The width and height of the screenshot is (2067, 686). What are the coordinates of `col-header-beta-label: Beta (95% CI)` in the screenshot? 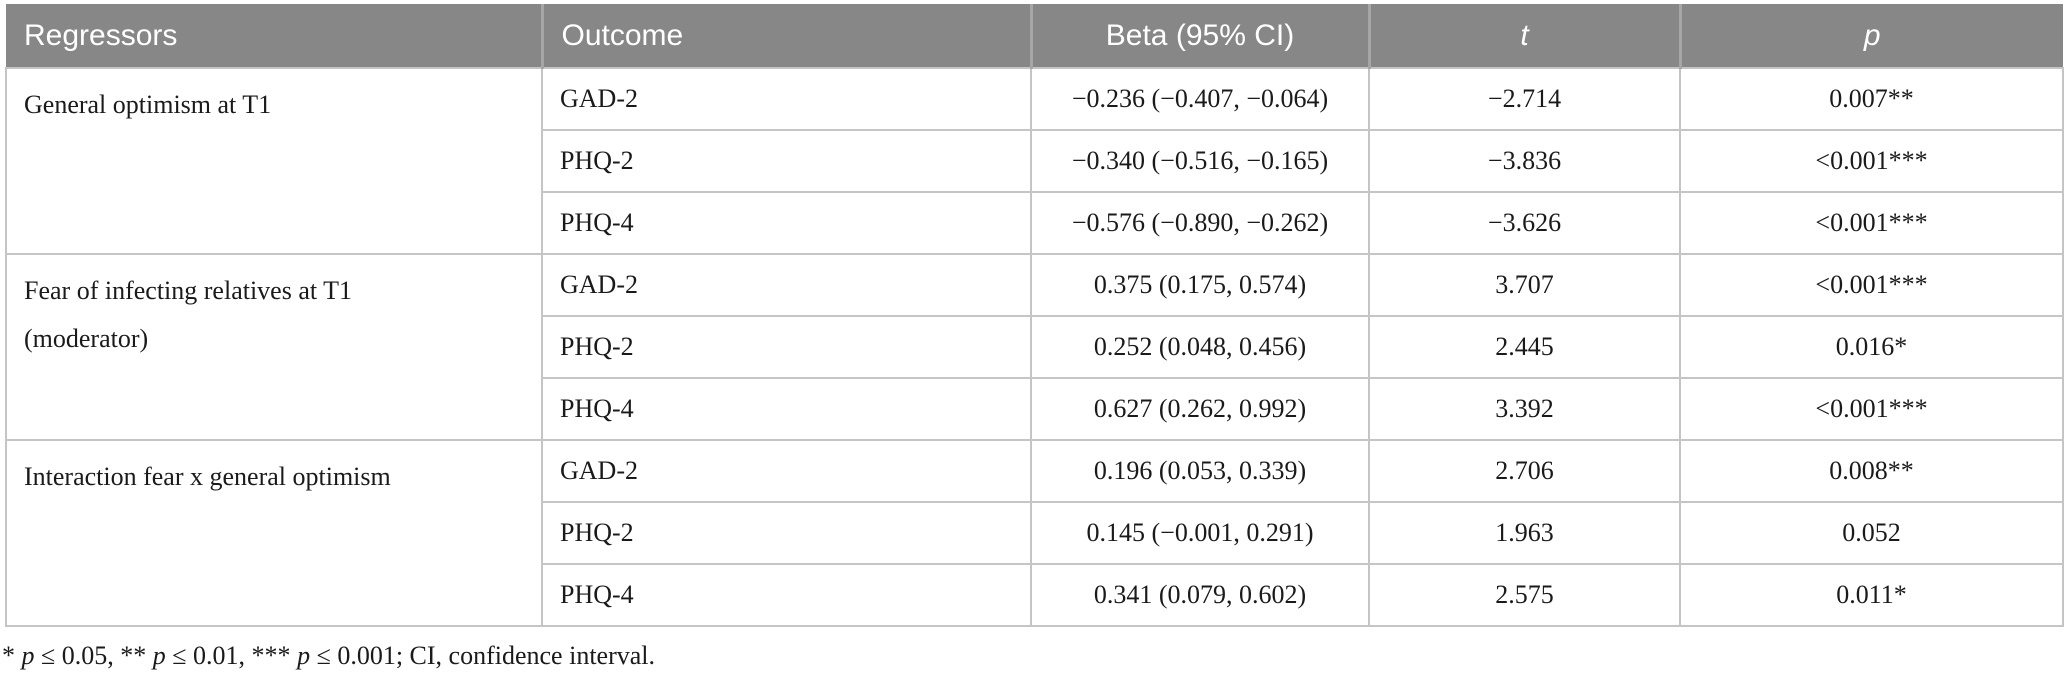 It's located at (1200, 35).